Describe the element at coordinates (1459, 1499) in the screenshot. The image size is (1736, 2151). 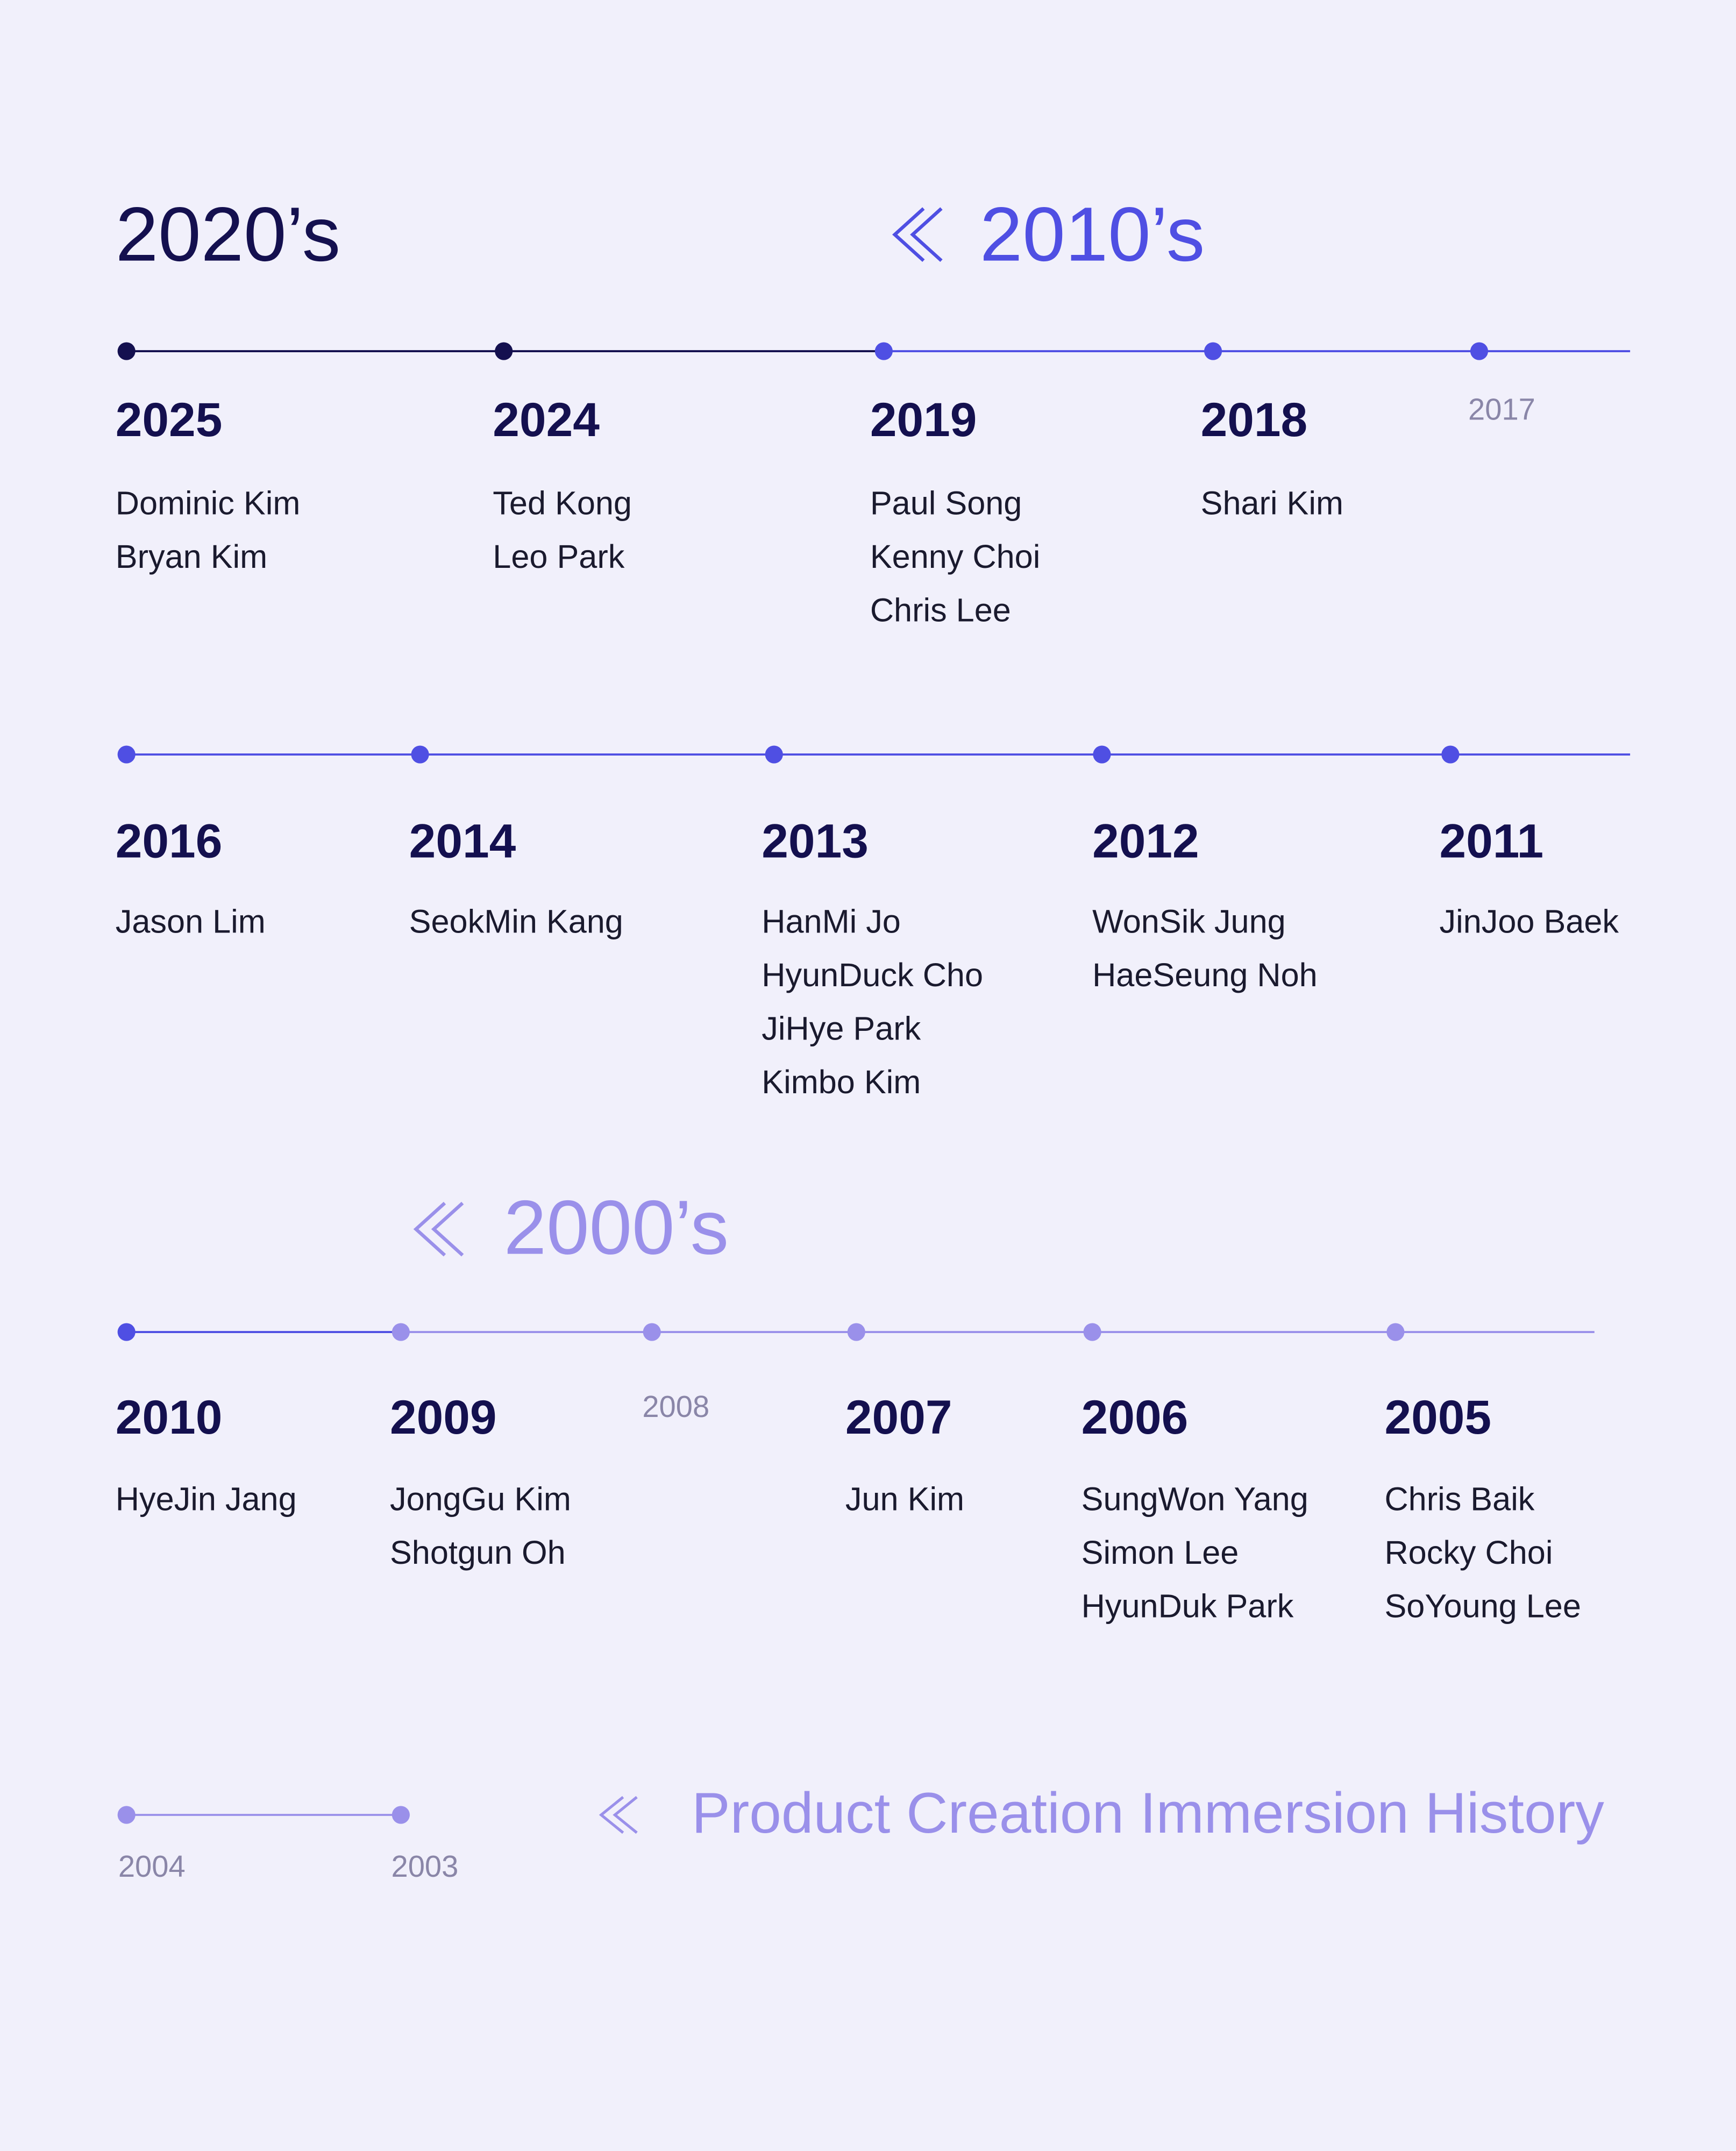
I see `member-name: Chris Baik` at that location.